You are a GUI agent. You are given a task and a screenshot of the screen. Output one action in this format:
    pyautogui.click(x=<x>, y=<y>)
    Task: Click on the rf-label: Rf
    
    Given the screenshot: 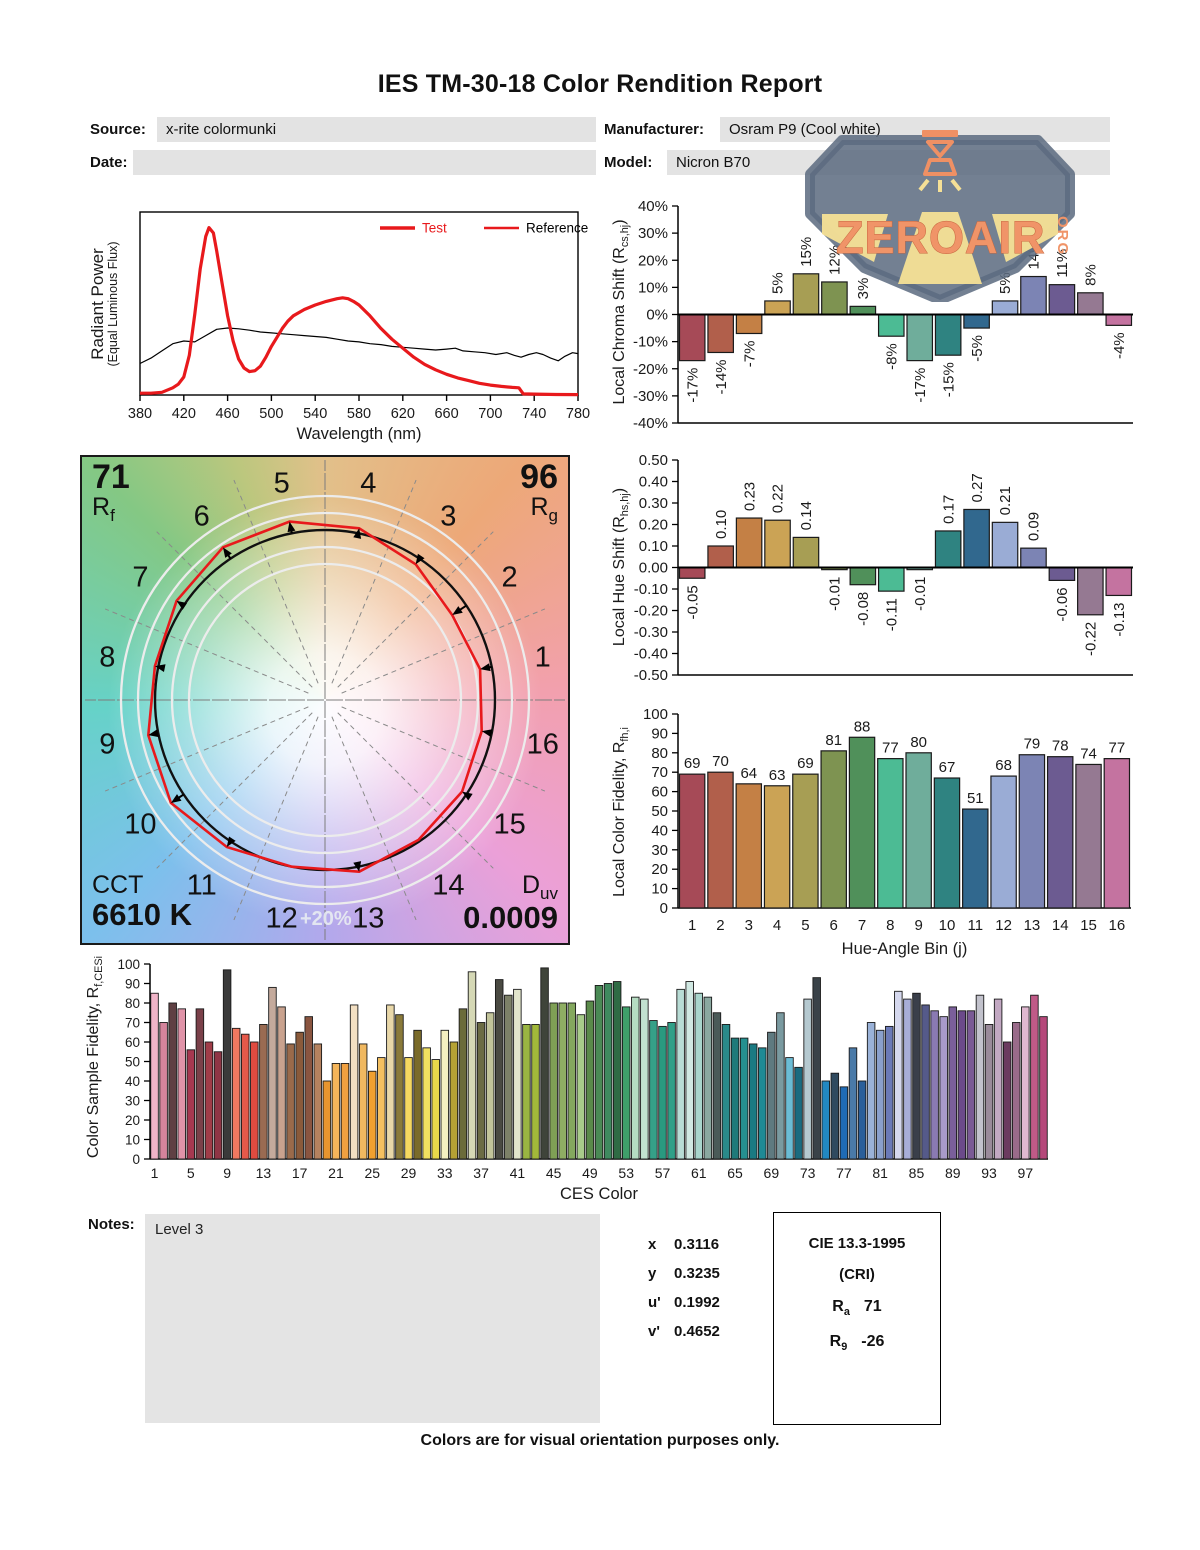 What is the action you would take?
    pyautogui.click(x=103, y=508)
    